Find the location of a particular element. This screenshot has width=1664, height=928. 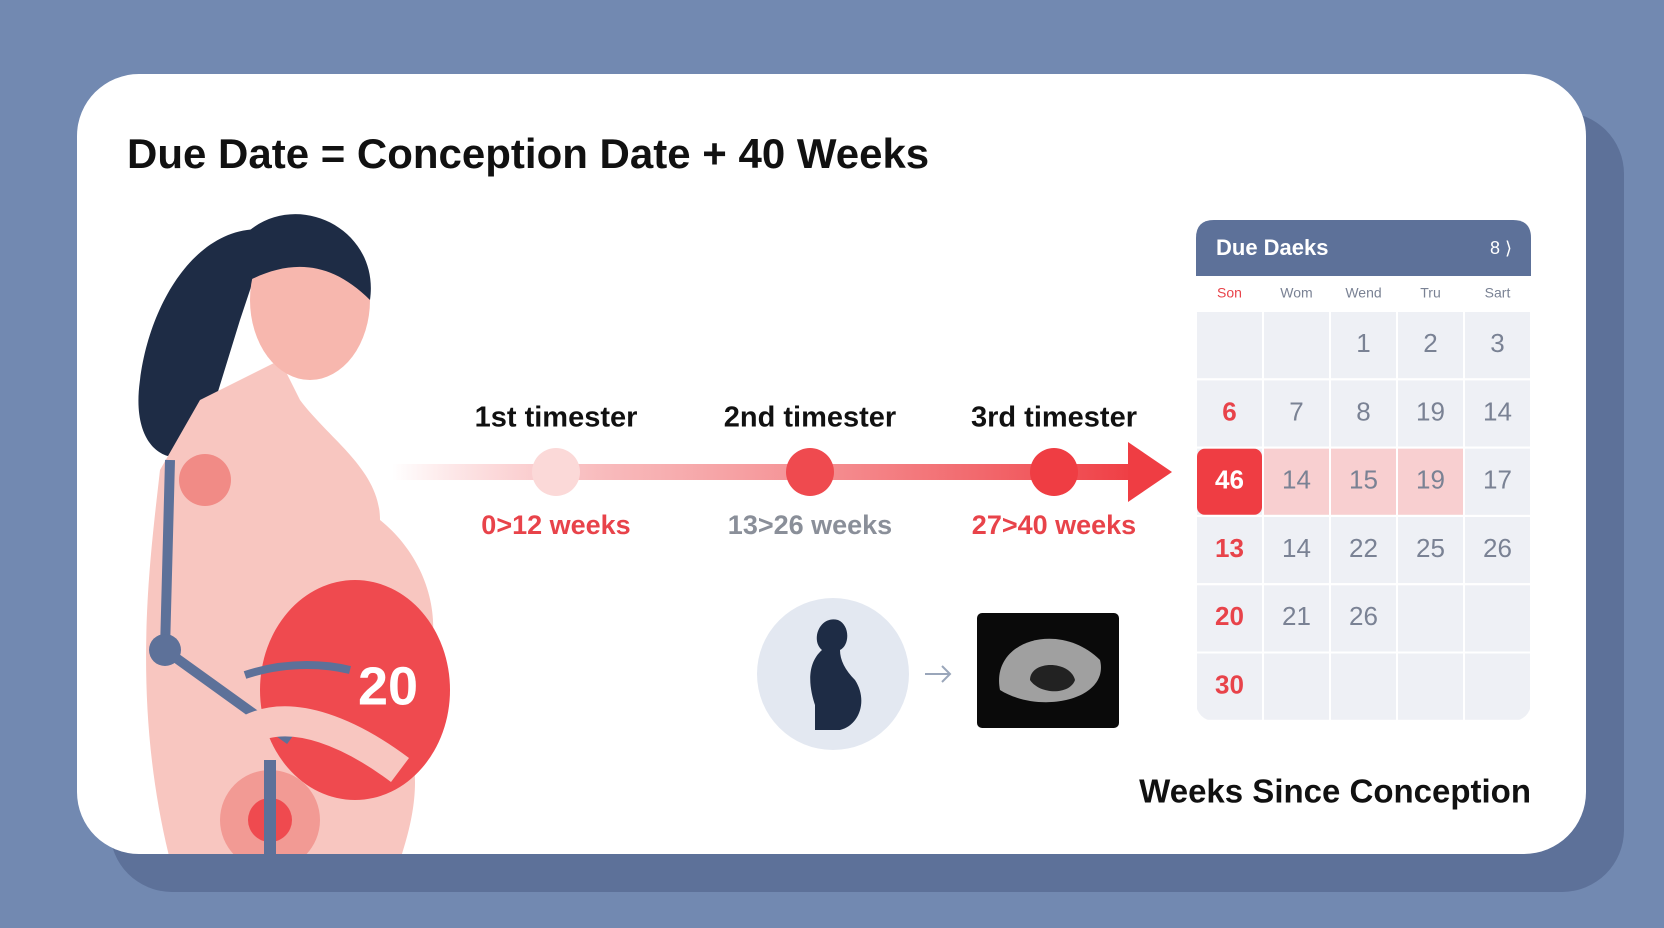

calendar-title: Due Daeks is located at coordinates (1272, 247).